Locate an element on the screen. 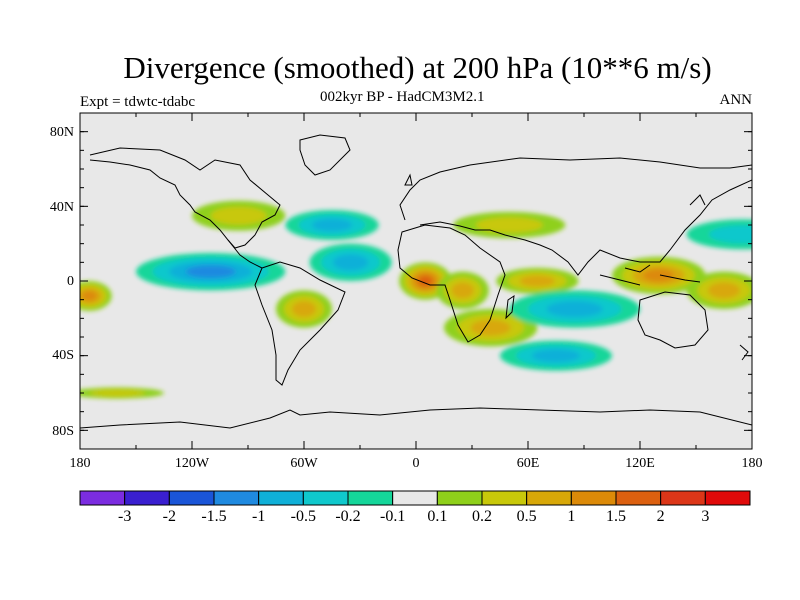 This screenshot has height=600, width=800. experiment-label: Expt = tdwtc-tdabc is located at coordinates (138, 102).